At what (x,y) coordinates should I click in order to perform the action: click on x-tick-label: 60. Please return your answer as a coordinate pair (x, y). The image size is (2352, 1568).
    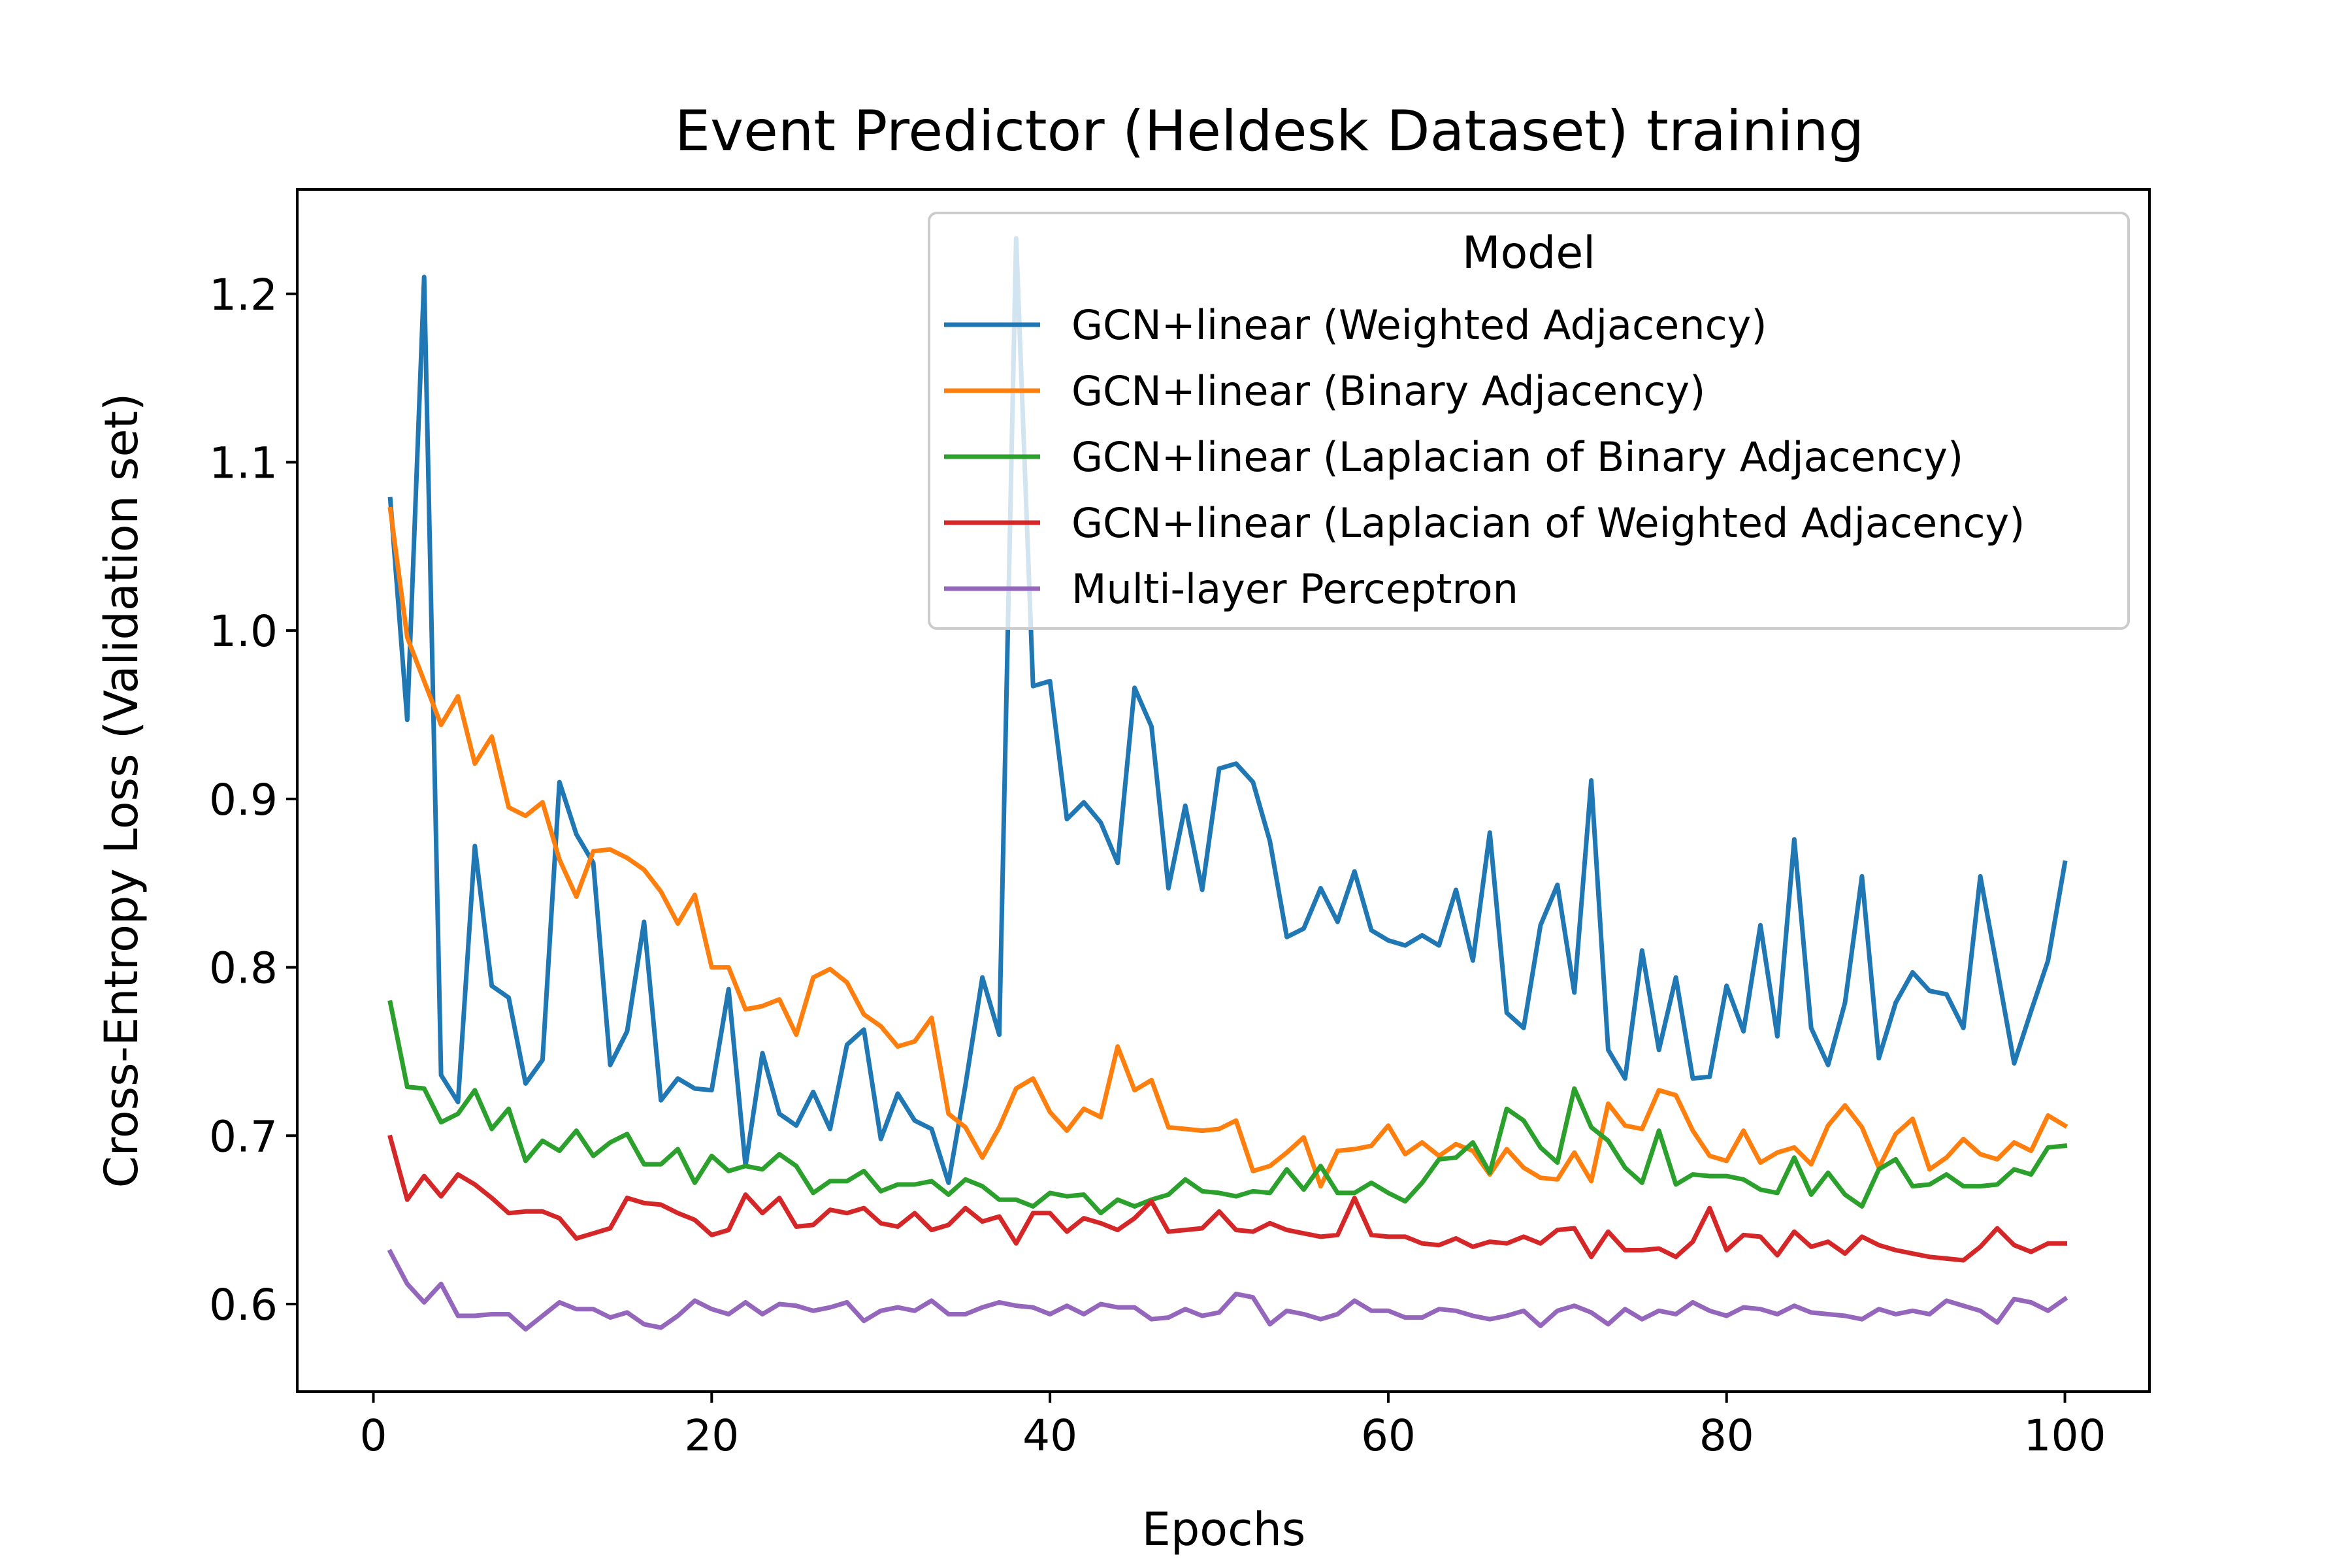
    Looking at the image, I should click on (1388, 1436).